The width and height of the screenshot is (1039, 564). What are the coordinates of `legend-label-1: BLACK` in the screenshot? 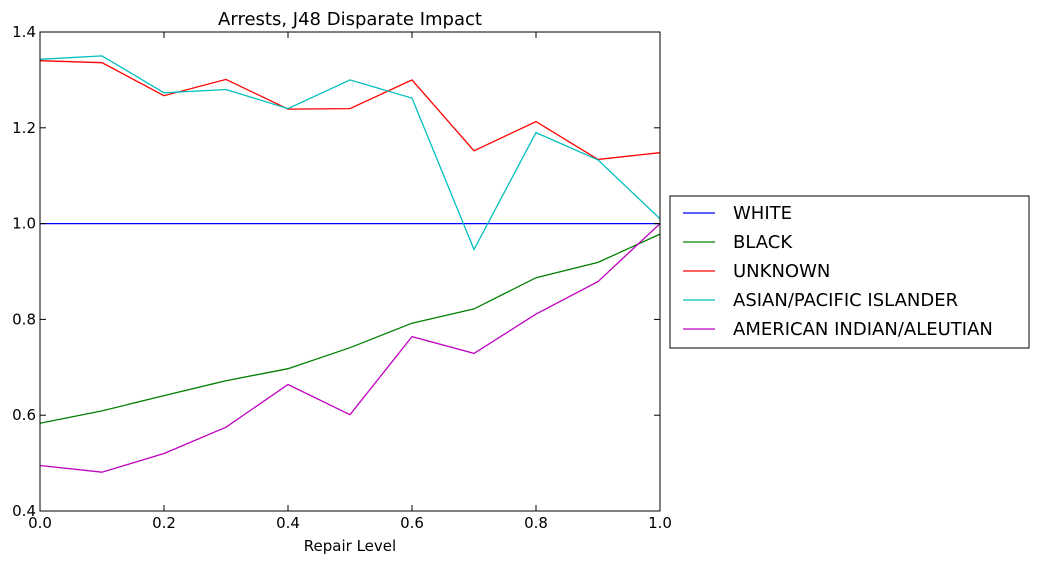 It's located at (763, 242).